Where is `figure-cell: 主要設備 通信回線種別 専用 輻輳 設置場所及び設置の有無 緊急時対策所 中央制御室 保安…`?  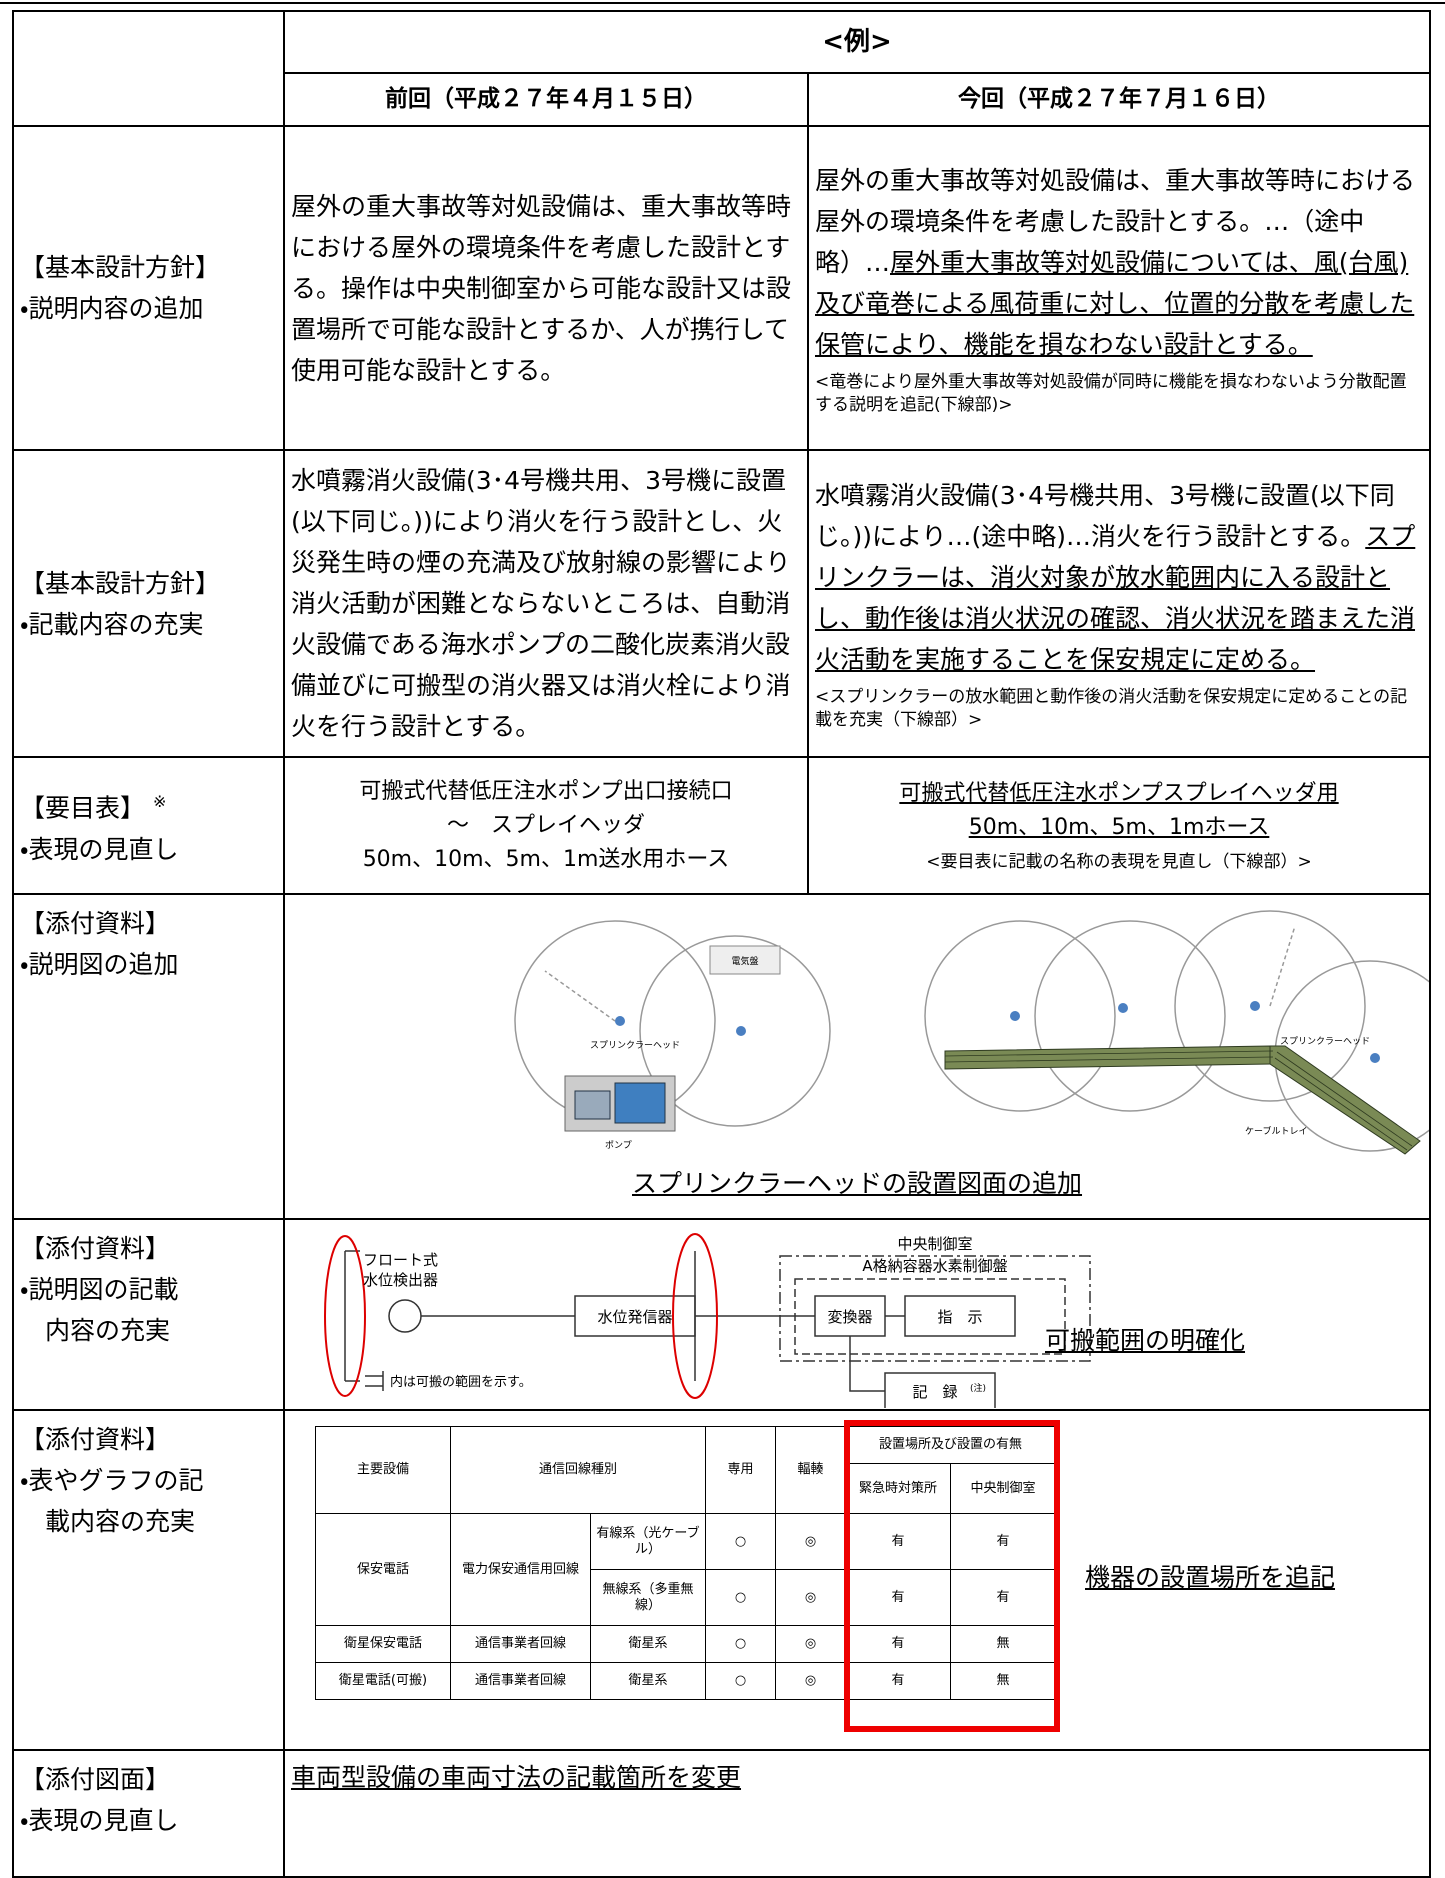 figure-cell: 主要設備 通信回線種別 専用 輻輳 設置場所及び設置の有無 緊急時対策所 中央制御室 保安… is located at coordinates (857, 1580).